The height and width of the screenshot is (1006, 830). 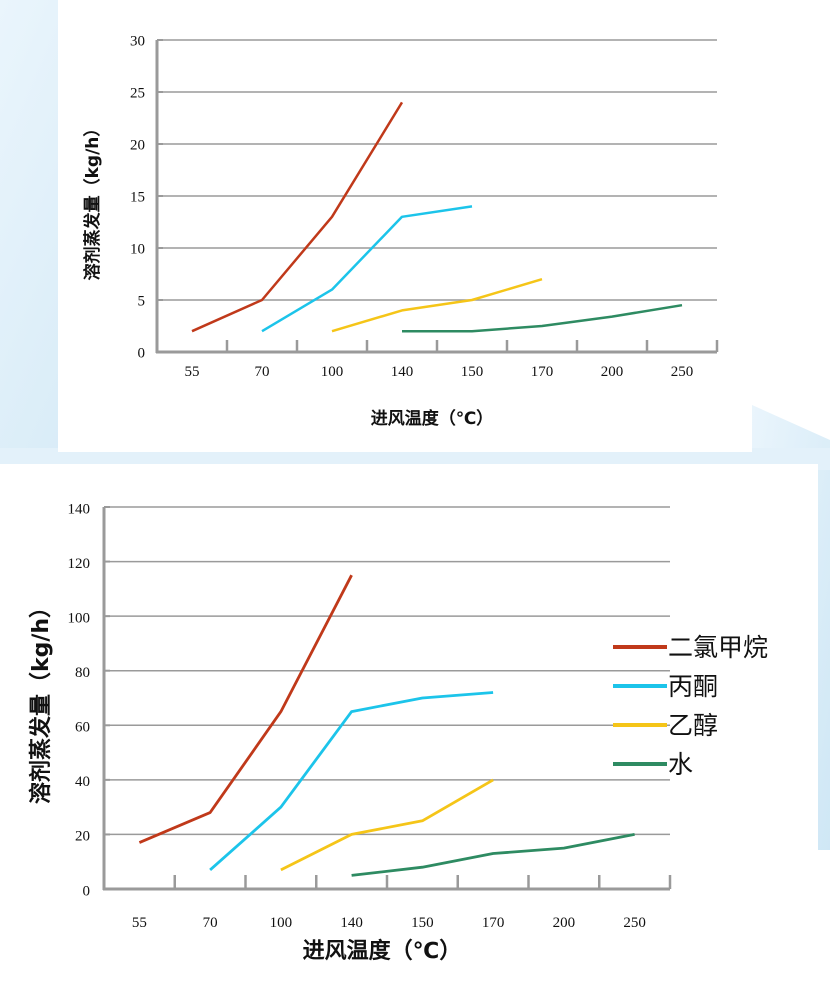 What do you see at coordinates (665, 686) in the screenshot?
I see `legend-item: 丙酮` at bounding box center [665, 686].